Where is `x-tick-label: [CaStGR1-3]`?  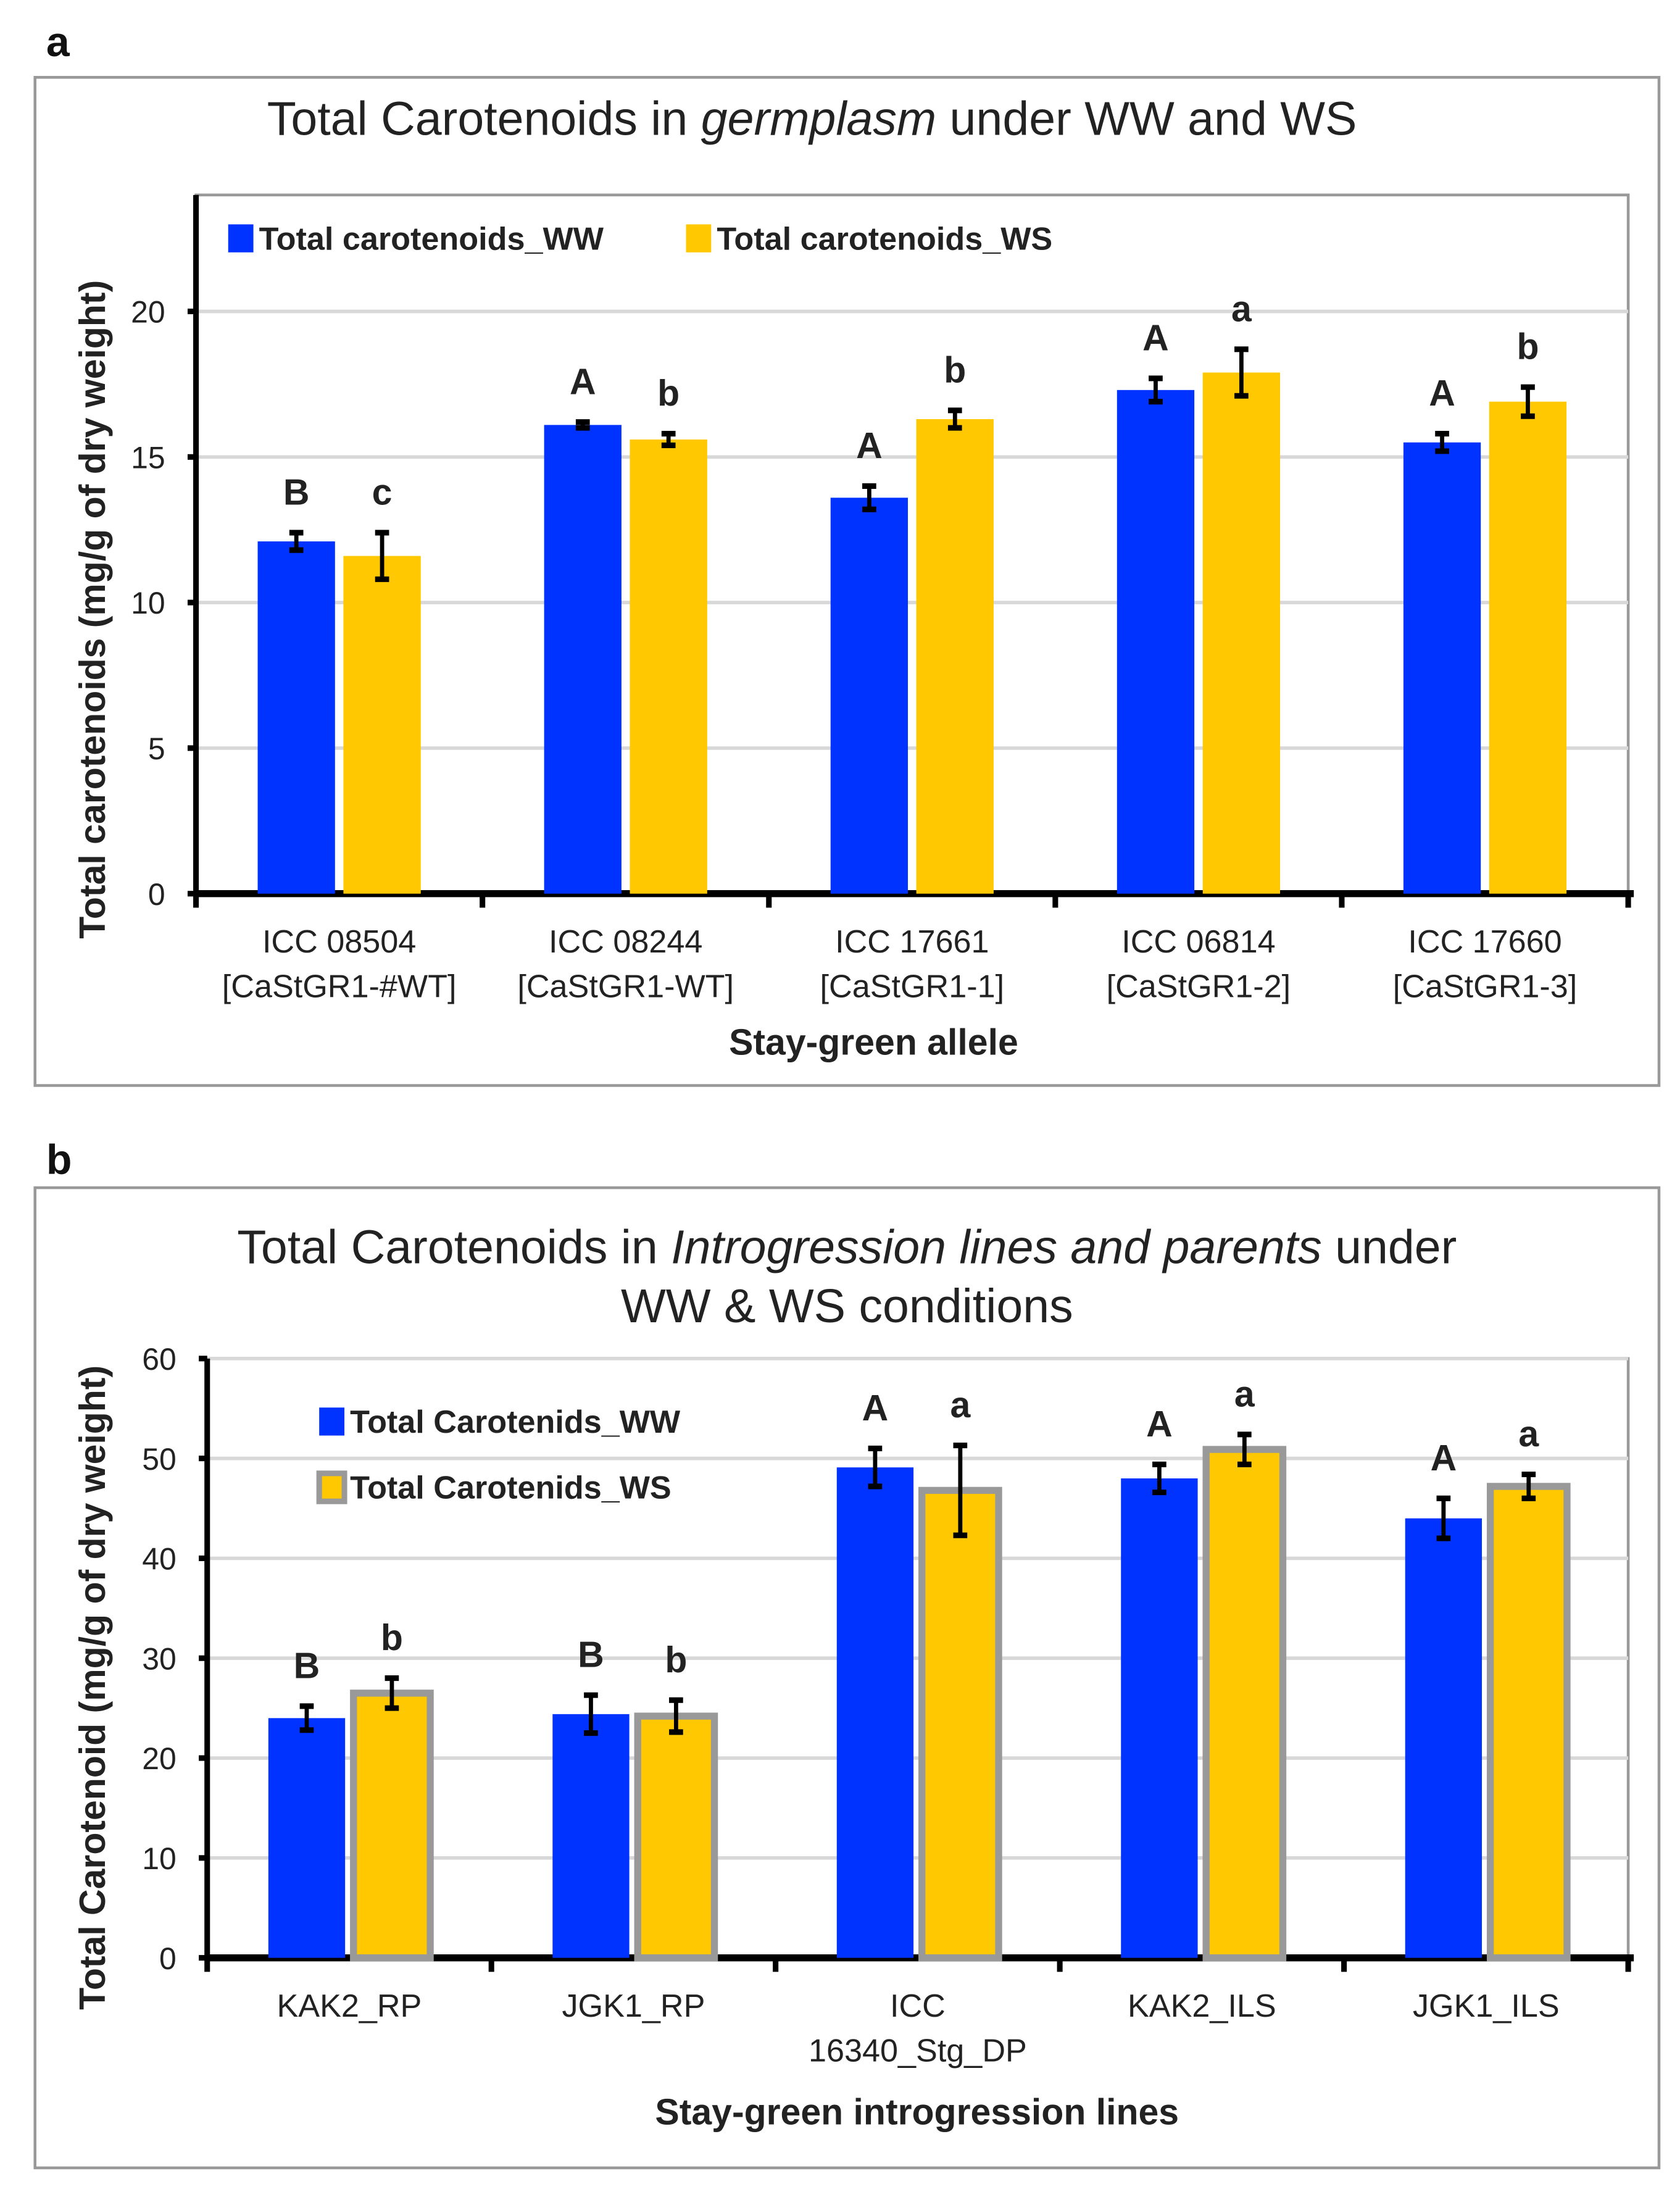 x-tick-label: [CaStGR1-3] is located at coordinates (1485, 987).